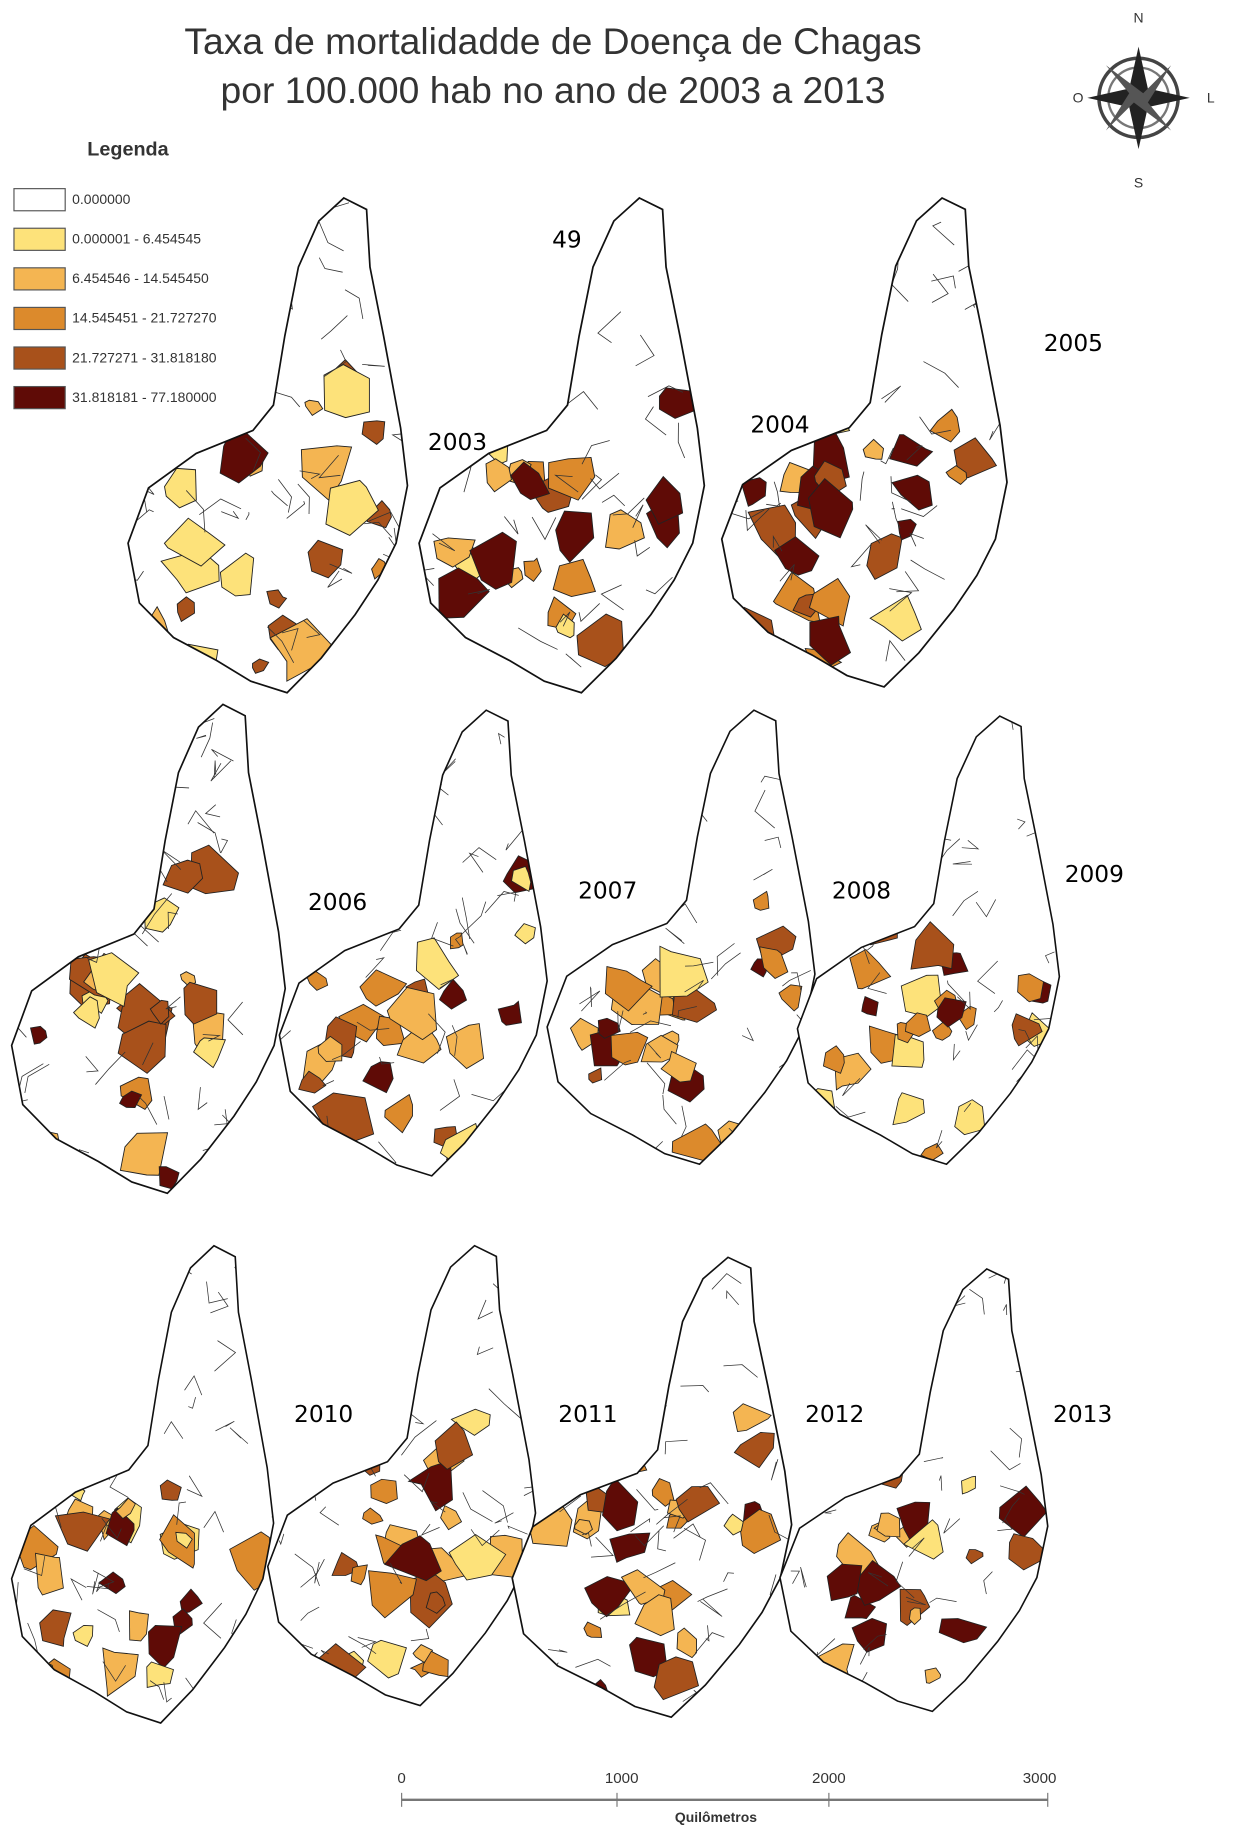 This screenshot has height=1829, width=1234. What do you see at coordinates (144, 357) in the screenshot?
I see `legend-label: 21.727271 - 31.818180` at bounding box center [144, 357].